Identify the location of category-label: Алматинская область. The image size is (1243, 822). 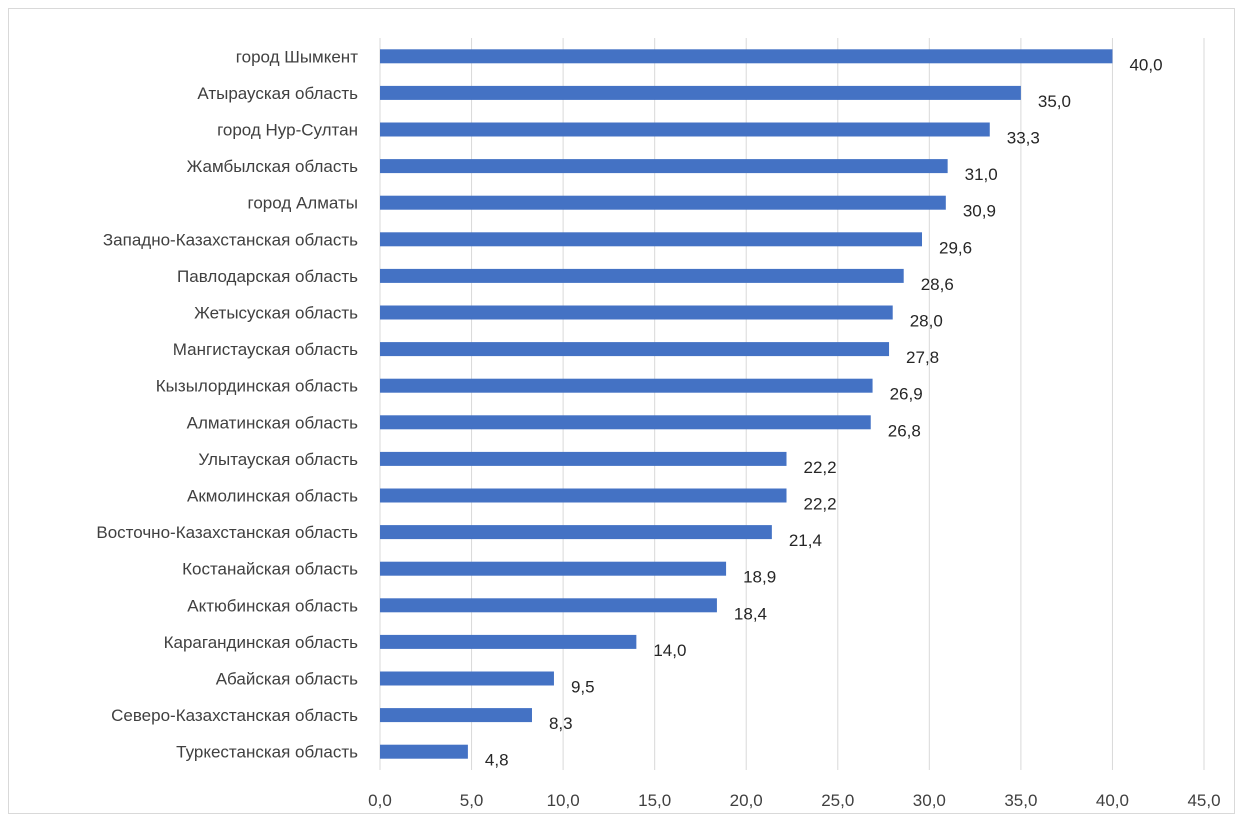
(272, 422).